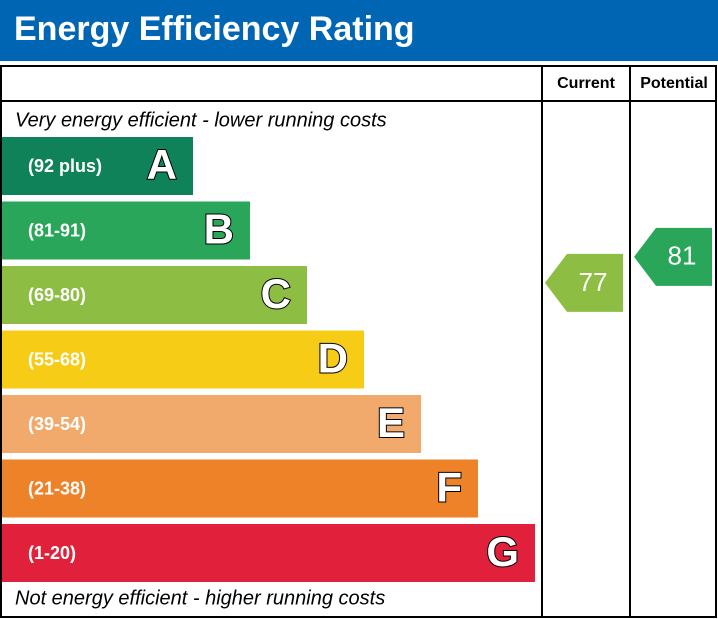 Image resolution: width=718 pixels, height=619 pixels. What do you see at coordinates (57, 488) in the screenshot?
I see `band-range: (21-38)` at bounding box center [57, 488].